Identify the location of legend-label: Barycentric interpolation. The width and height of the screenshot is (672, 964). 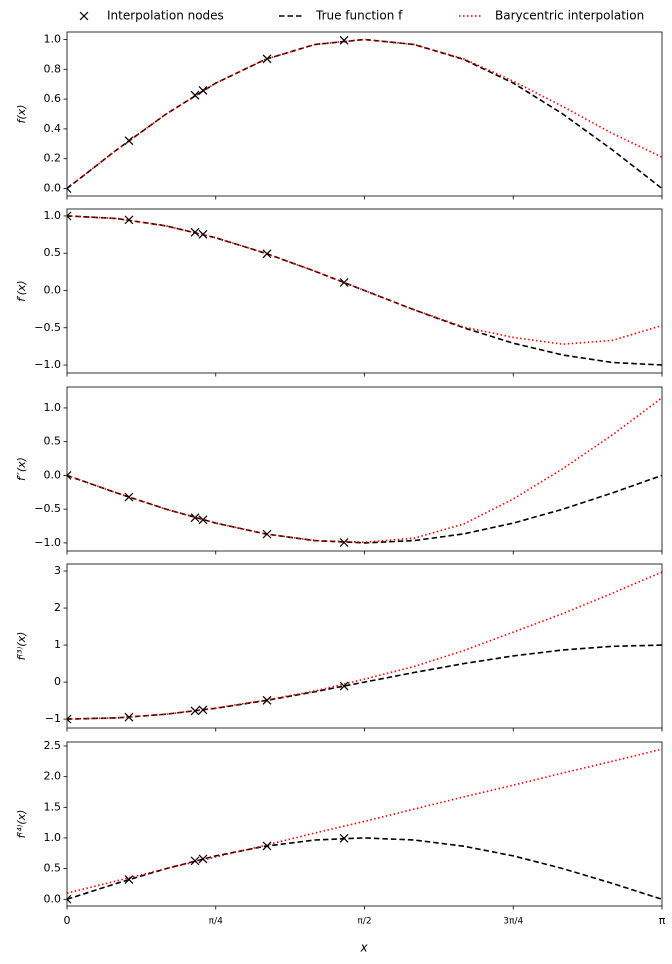
(569, 16).